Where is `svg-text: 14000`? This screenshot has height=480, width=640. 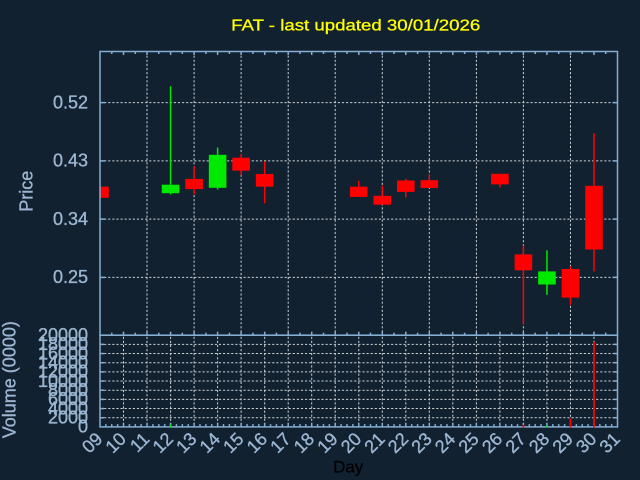
svg-text: 14000 is located at coordinates (63, 363).